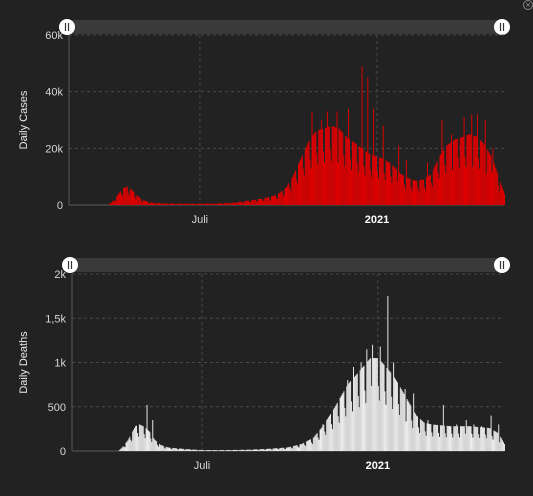  Describe the element at coordinates (528, 5) in the screenshot. I see `close-icon: ×` at that location.